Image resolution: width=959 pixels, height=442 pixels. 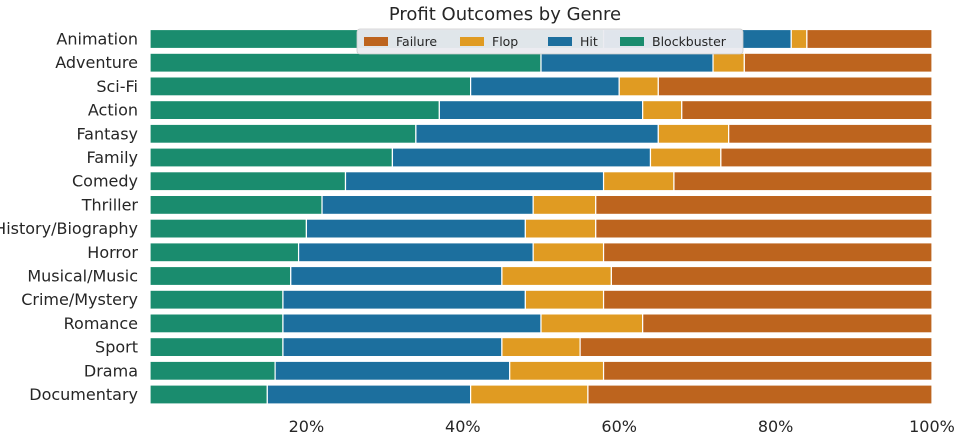 What do you see at coordinates (799, 39) in the screenshot?
I see `bar-animation-flop` at bounding box center [799, 39].